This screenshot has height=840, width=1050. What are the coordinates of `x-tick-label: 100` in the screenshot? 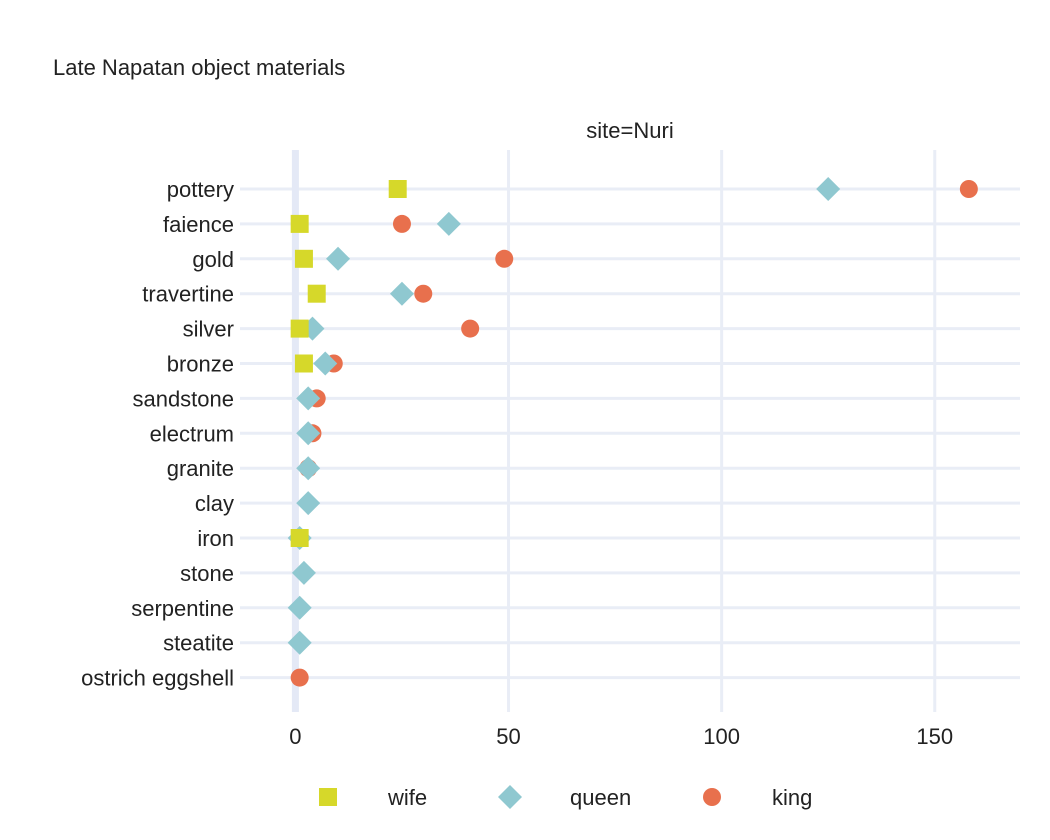 It's located at (721, 736).